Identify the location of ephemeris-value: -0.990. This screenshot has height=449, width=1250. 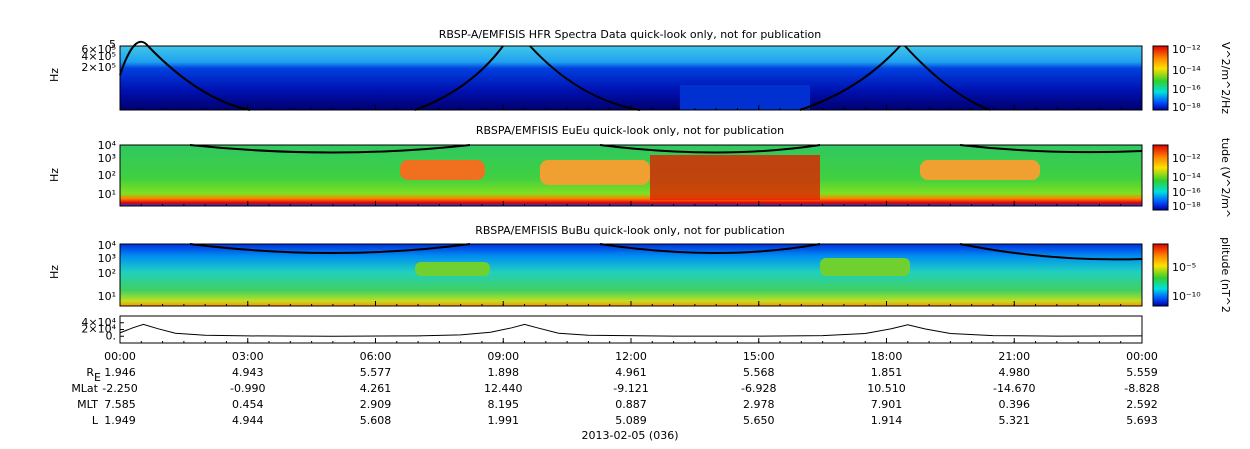
(247, 388).